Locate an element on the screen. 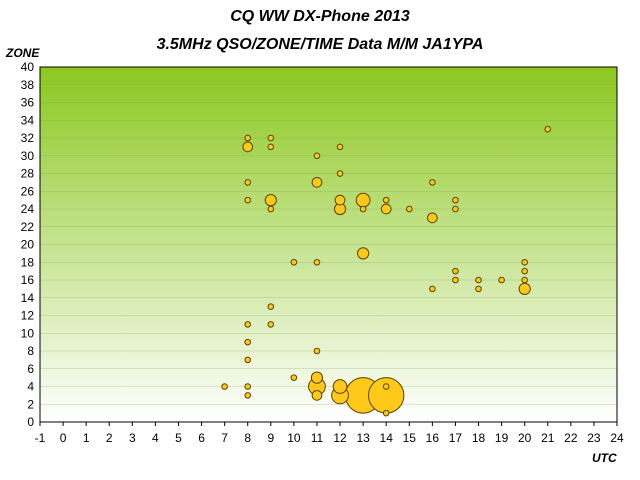 This screenshot has height=480, width=640. x-tick-label: 17 is located at coordinates (456, 438).